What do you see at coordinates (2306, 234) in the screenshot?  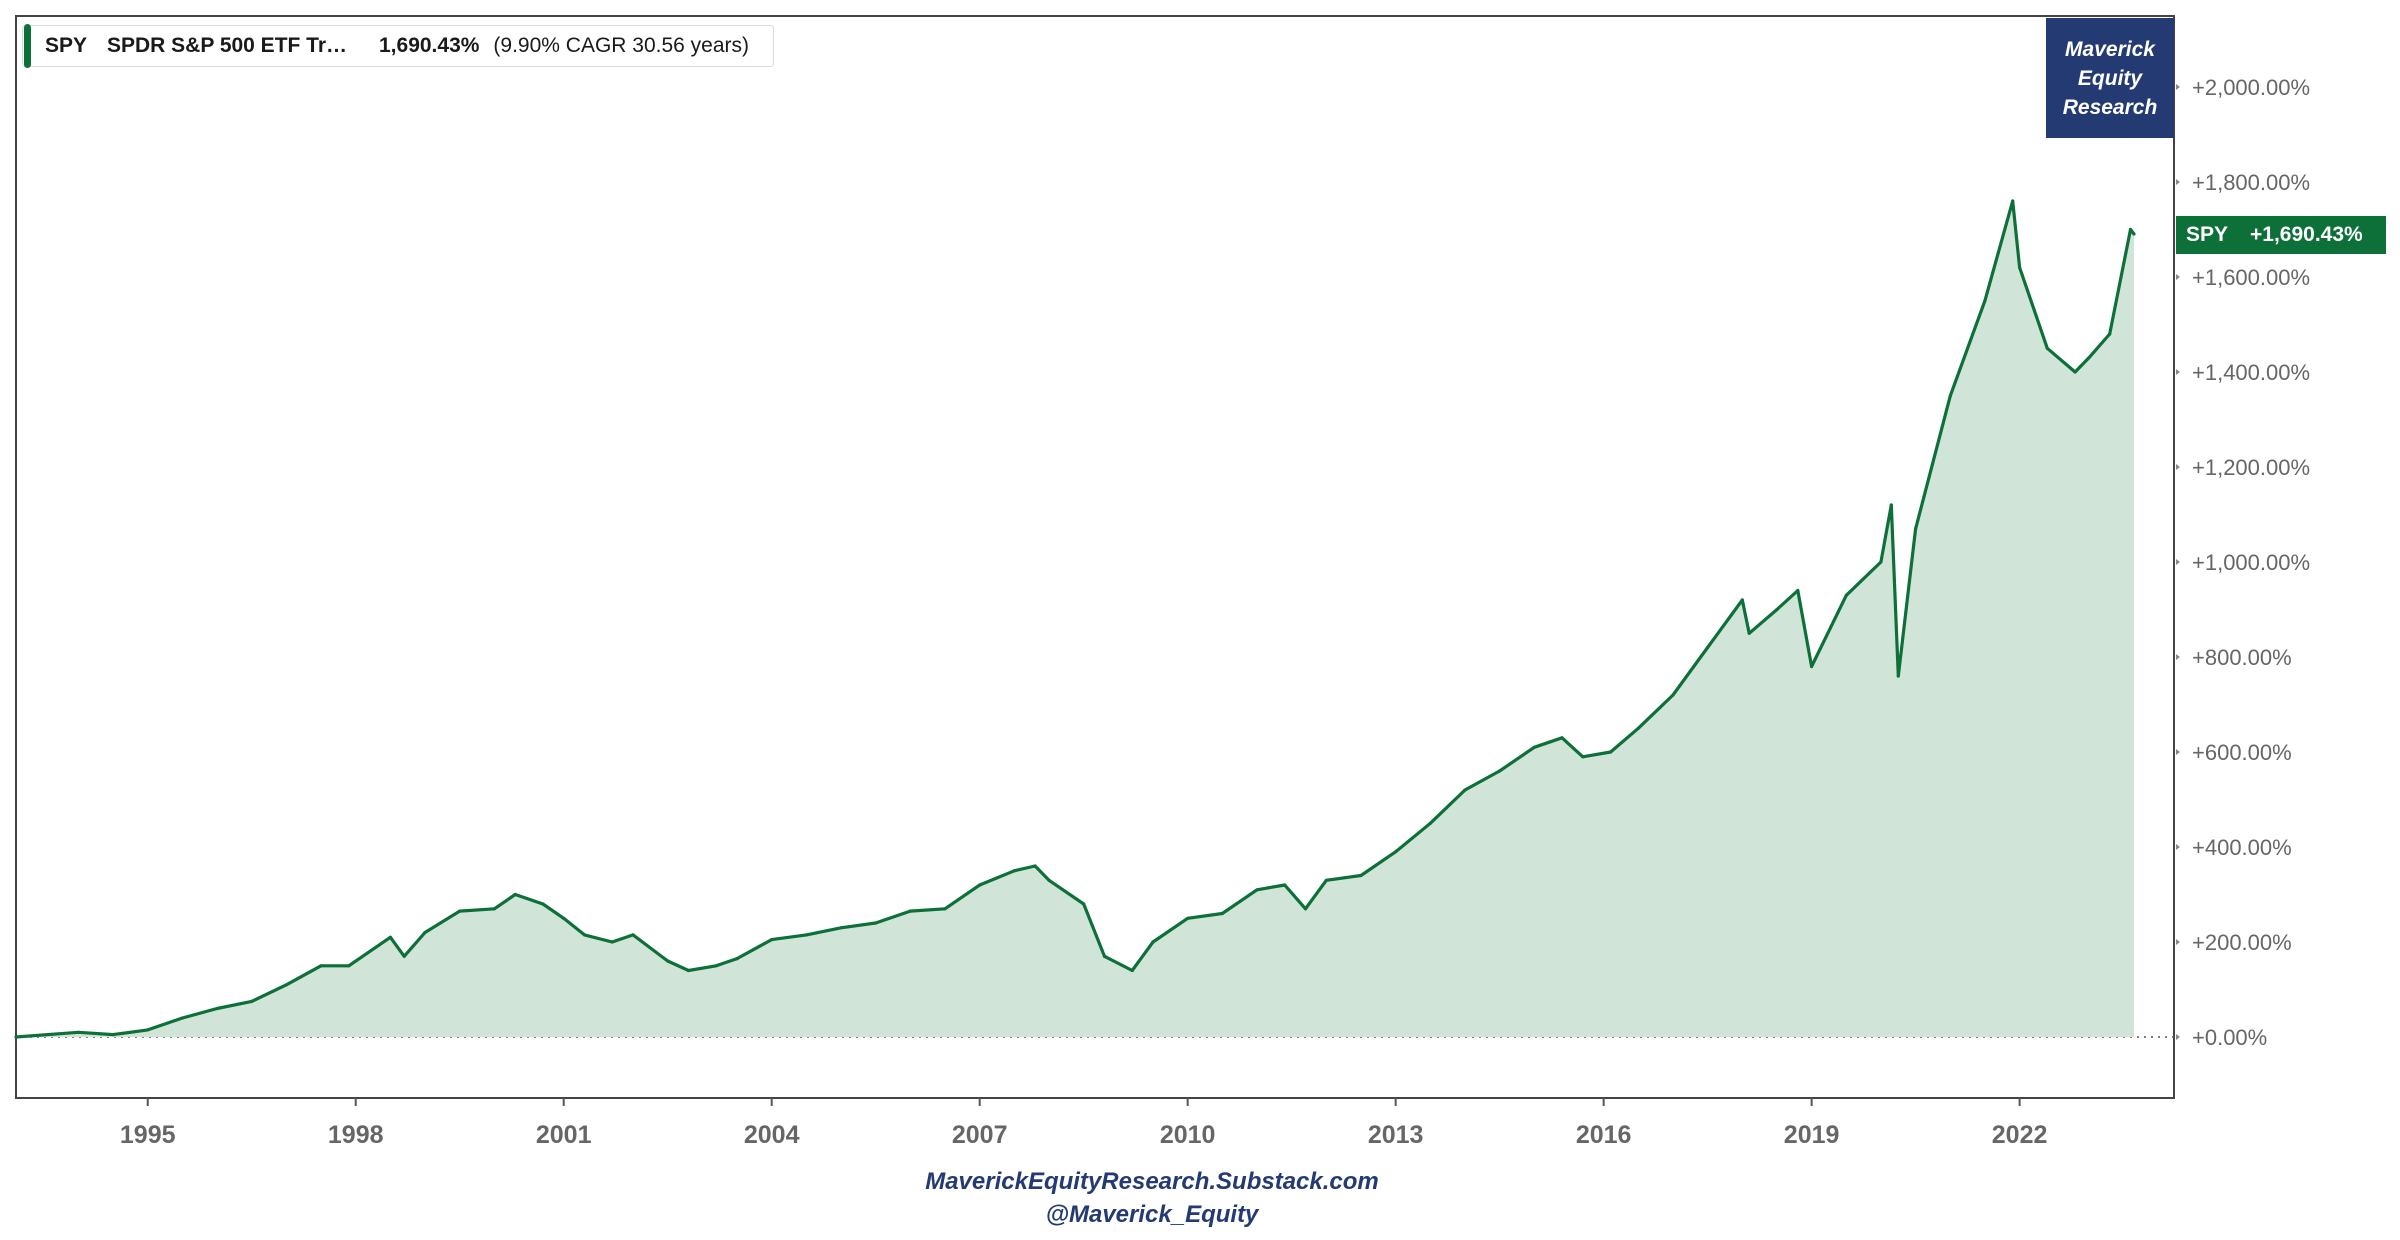 I see `last-value: +1,690.43%` at bounding box center [2306, 234].